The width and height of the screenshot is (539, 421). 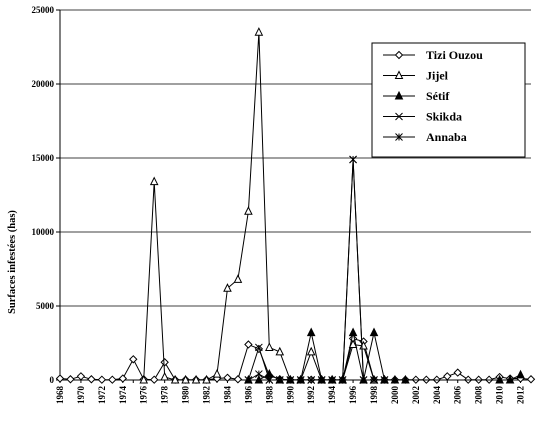 I want to click on point-annaba-1995, so click(x=342, y=380).